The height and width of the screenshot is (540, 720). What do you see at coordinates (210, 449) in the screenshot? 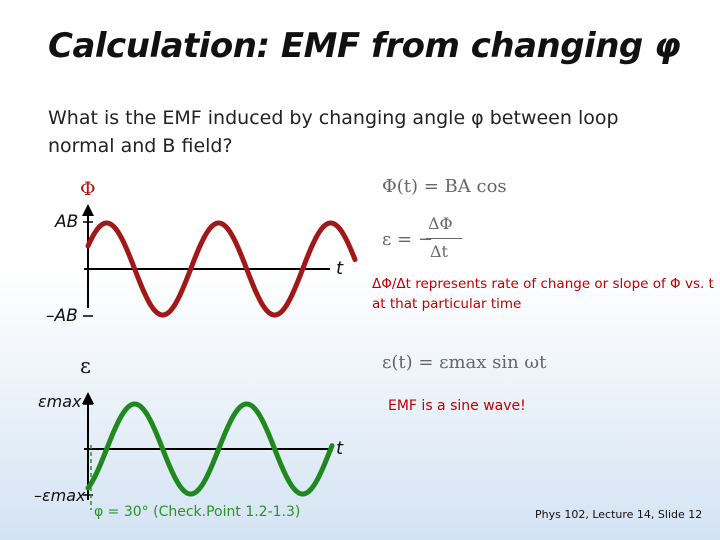
I see `emf-curve` at bounding box center [210, 449].